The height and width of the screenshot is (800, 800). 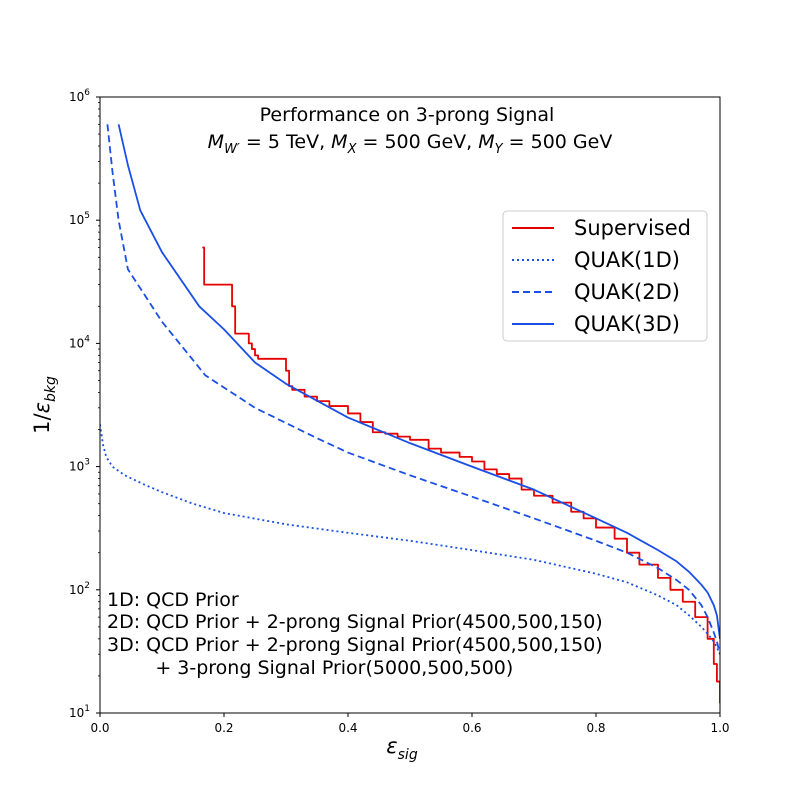 What do you see at coordinates (223, 728) in the screenshot?
I see `x-tick-label: 0.2` at bounding box center [223, 728].